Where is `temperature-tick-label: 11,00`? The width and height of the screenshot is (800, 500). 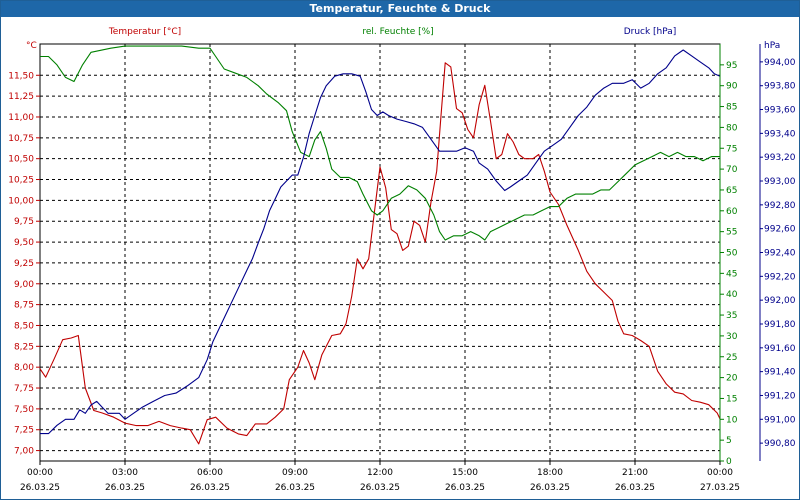
temperature-tick-label: 11,00 is located at coordinates (21, 118).